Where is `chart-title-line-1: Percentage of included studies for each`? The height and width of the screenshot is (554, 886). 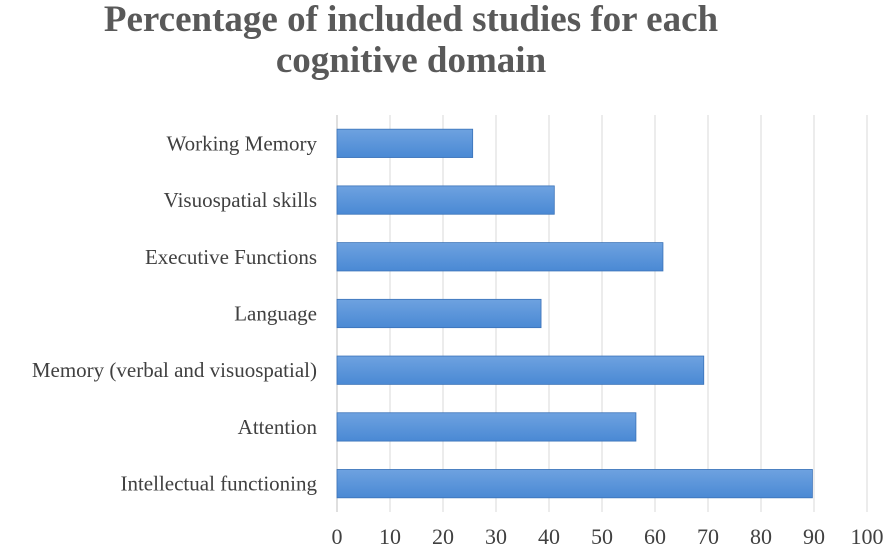 chart-title-line-1: Percentage of included studies for each is located at coordinates (411, 20).